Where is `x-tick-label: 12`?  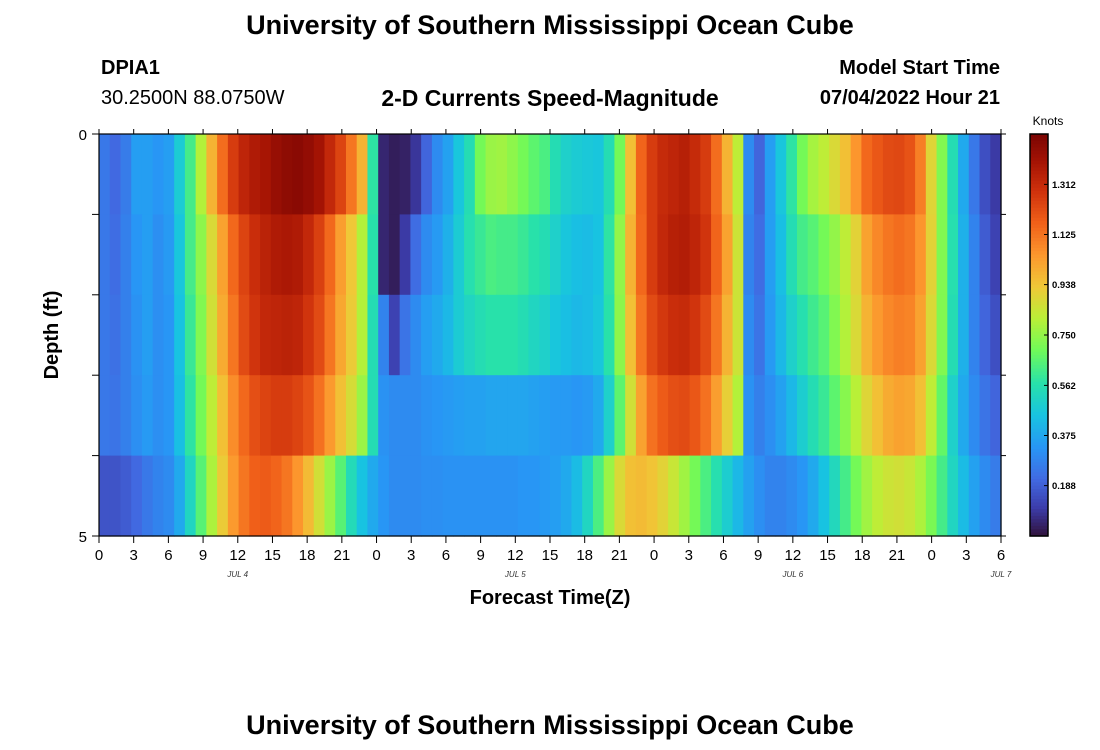
x-tick-label: 12 is located at coordinates (237, 555).